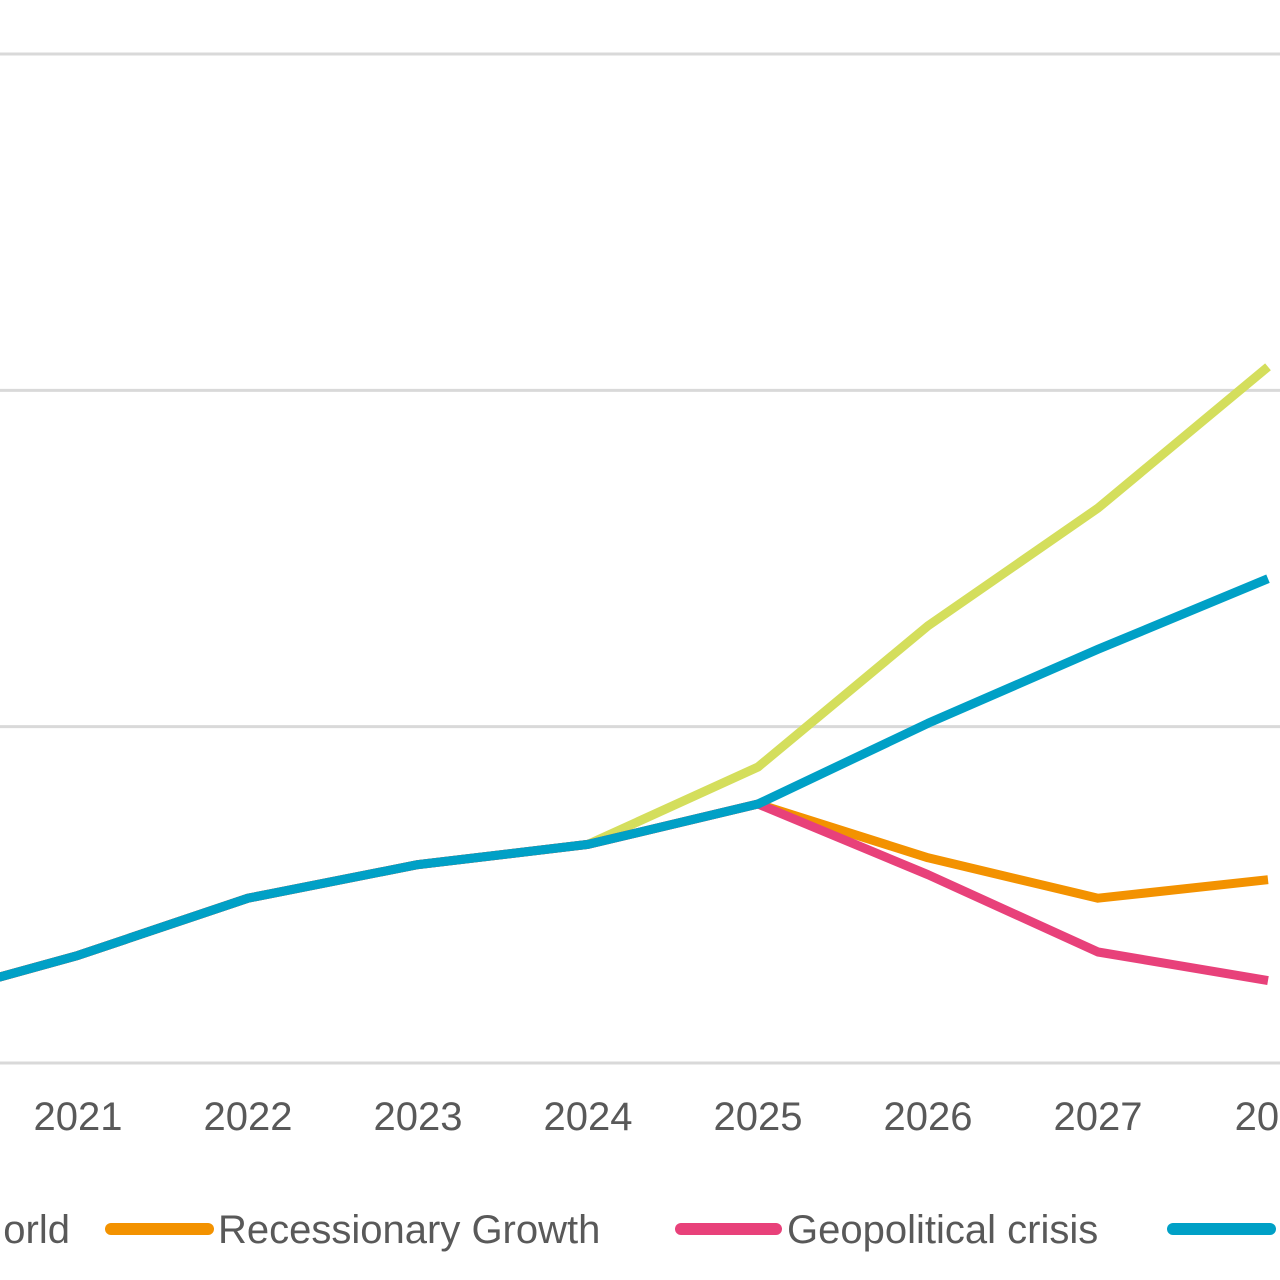 Image resolution: width=1280 pixels, height=1280 pixels. Describe the element at coordinates (36, 1230) in the screenshot. I see `legend-label: orld` at that location.